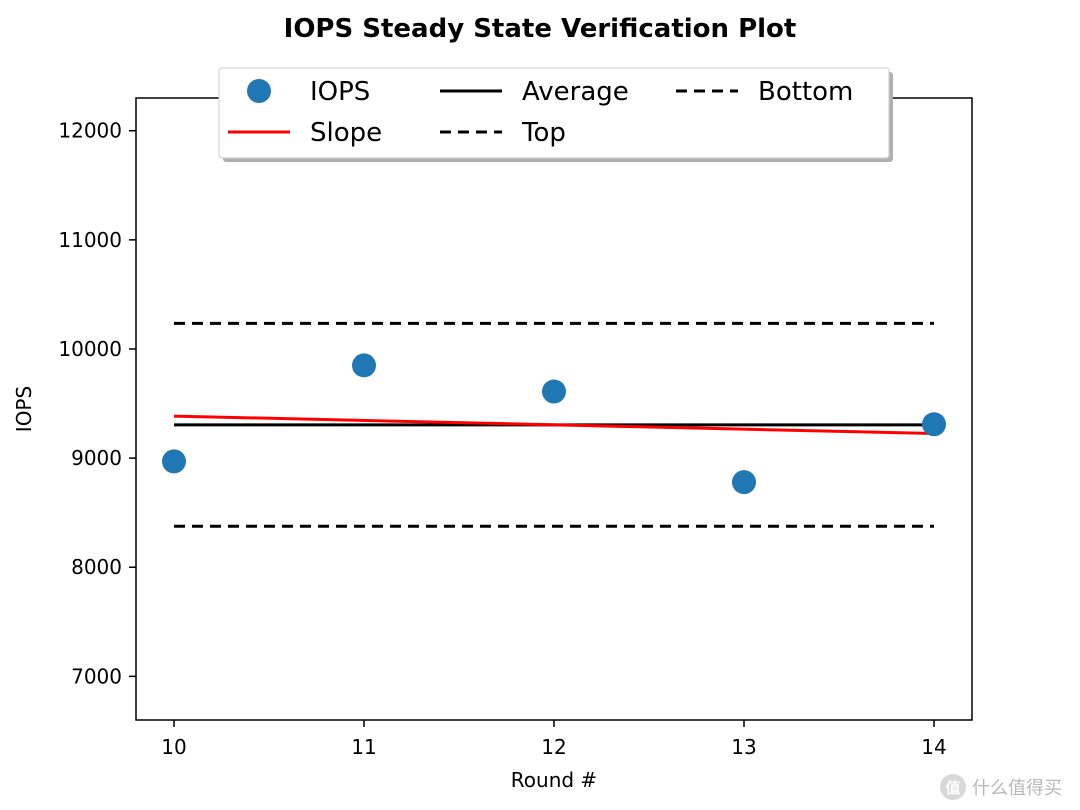  I want to click on legend: IOPS Slope Average Top Bottom, so click(555, 114).